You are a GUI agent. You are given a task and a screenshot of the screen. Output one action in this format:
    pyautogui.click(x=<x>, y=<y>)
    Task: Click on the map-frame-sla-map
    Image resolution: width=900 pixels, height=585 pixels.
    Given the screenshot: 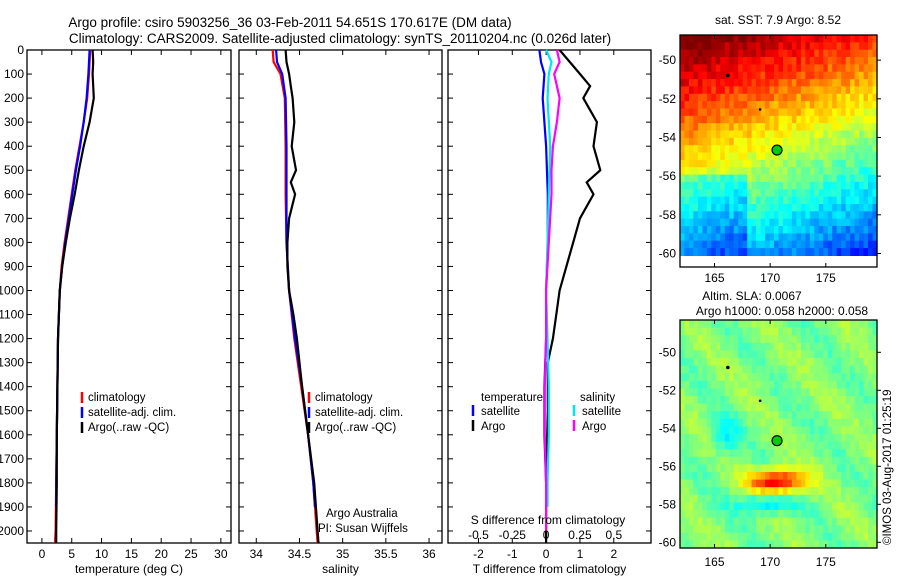 What is the action you would take?
    pyautogui.click(x=778, y=434)
    